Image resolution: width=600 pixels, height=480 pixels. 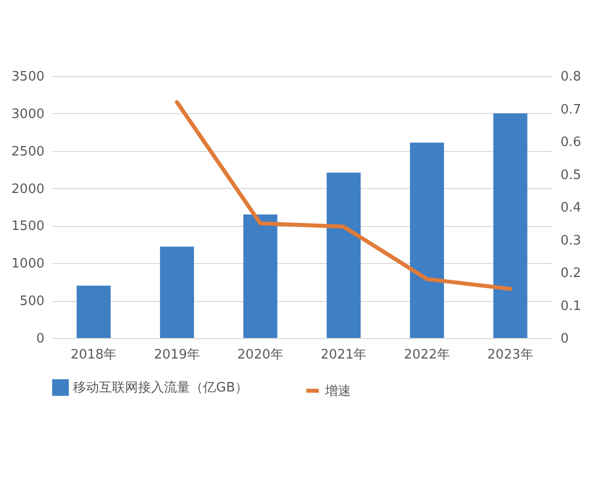 I want to click on legend-label: 移动互联网接入流量（亿GB）, so click(x=160, y=388).